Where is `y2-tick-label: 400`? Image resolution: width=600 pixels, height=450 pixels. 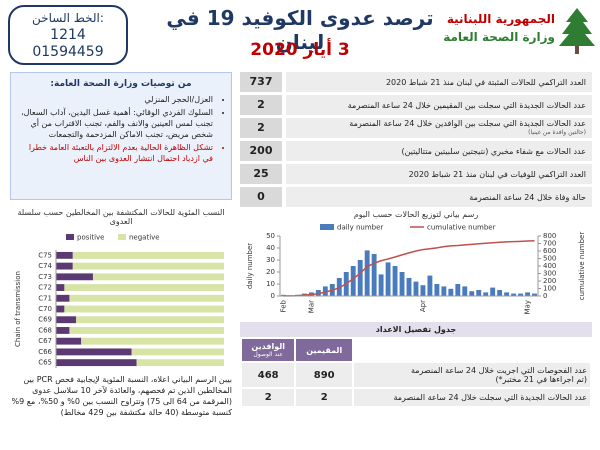 y2-tick-label: 400 is located at coordinates (549, 266).